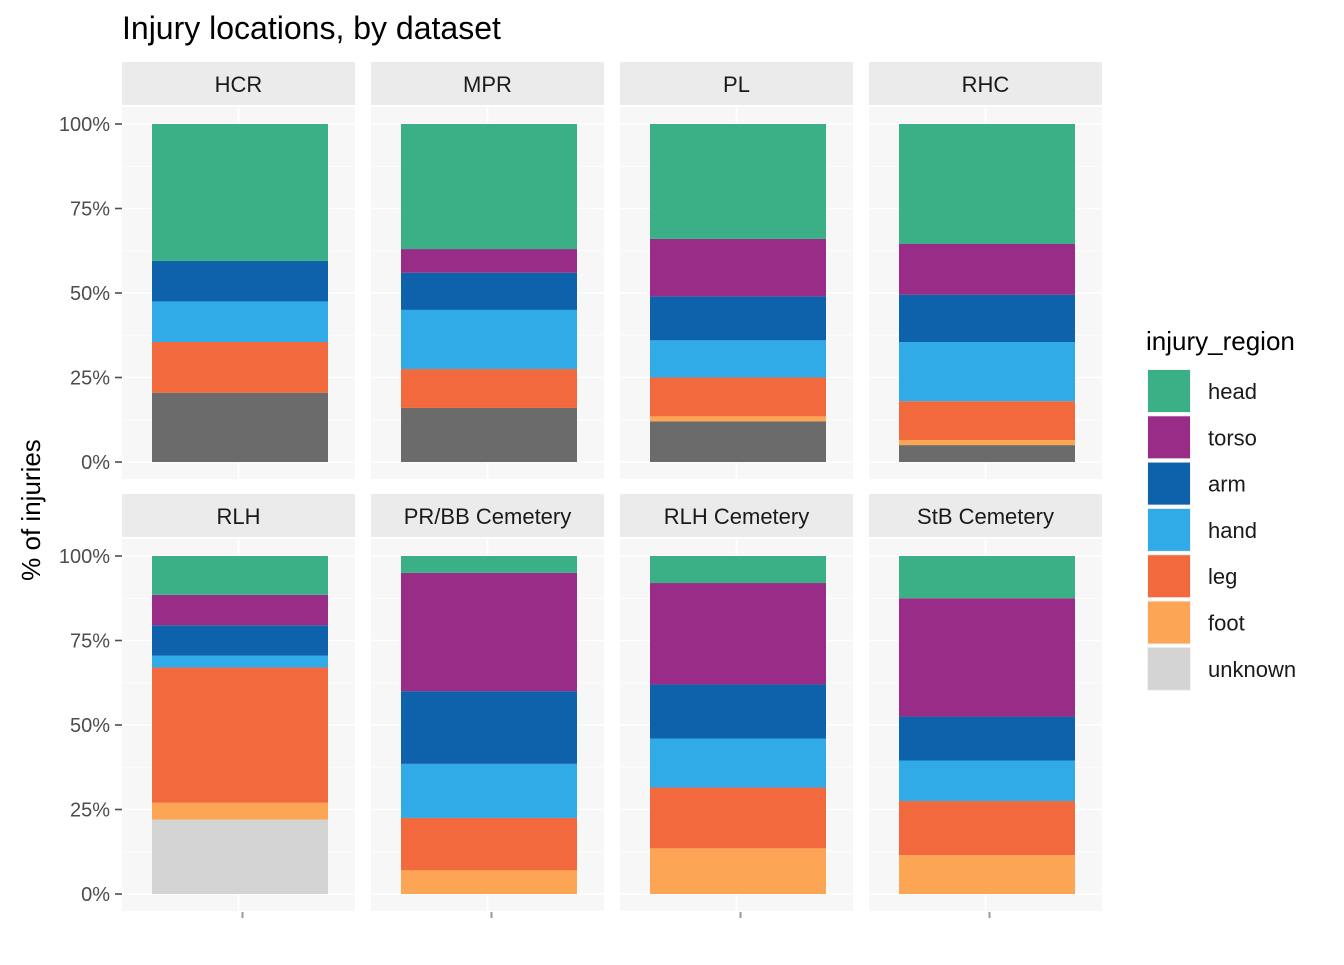 The image size is (1344, 965). Describe the element at coordinates (207, 706) in the screenshot. I see `facet-panel: RLH 0% 25% 50% 75% 100%` at that location.